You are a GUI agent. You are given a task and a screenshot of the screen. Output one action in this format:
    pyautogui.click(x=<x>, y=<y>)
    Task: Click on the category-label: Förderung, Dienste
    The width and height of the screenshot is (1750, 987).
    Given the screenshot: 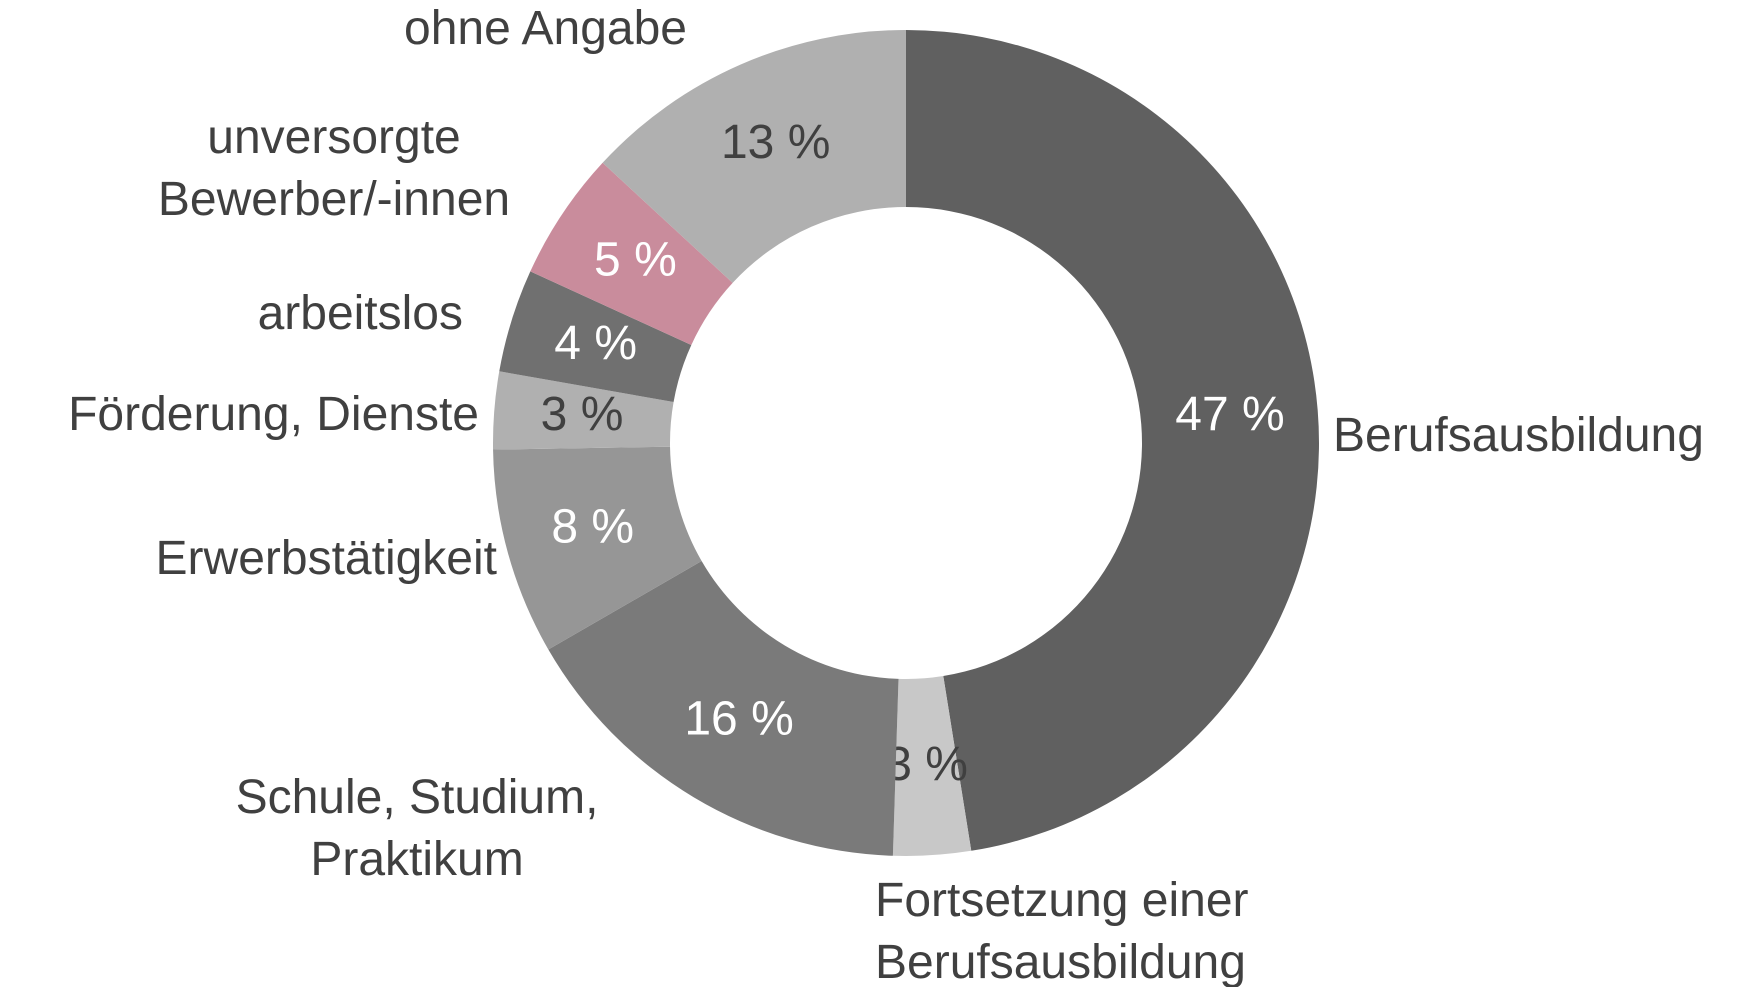 What is the action you would take?
    pyautogui.click(x=273, y=414)
    